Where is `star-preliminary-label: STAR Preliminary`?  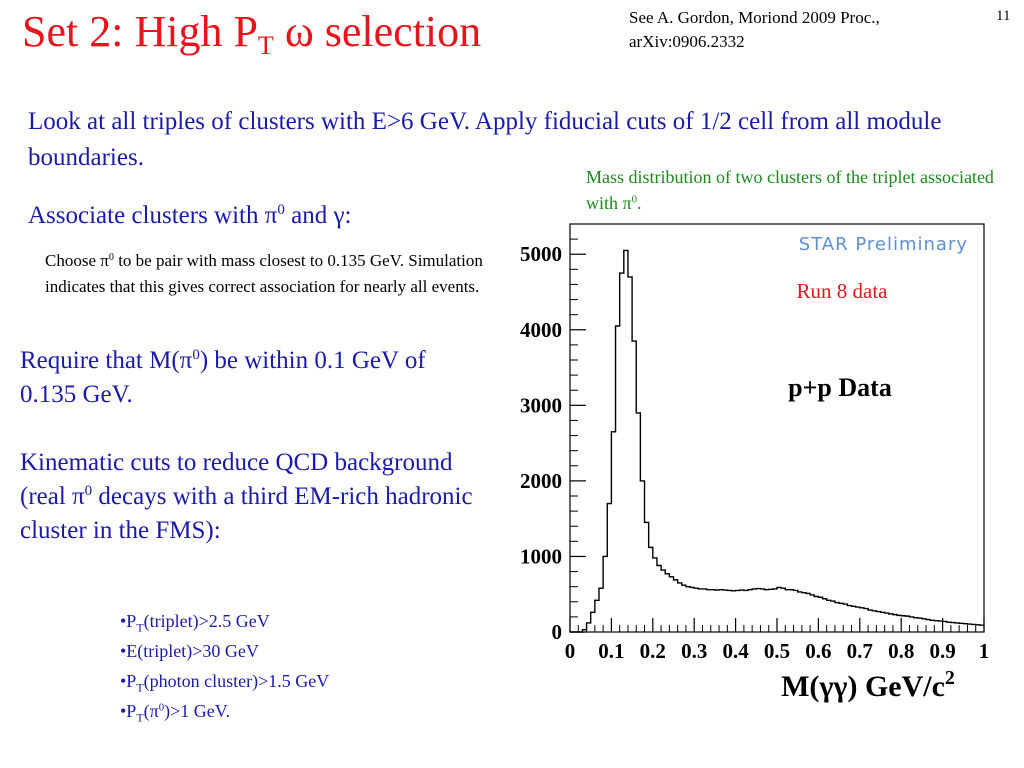 star-preliminary-label: STAR Preliminary is located at coordinates (883, 244).